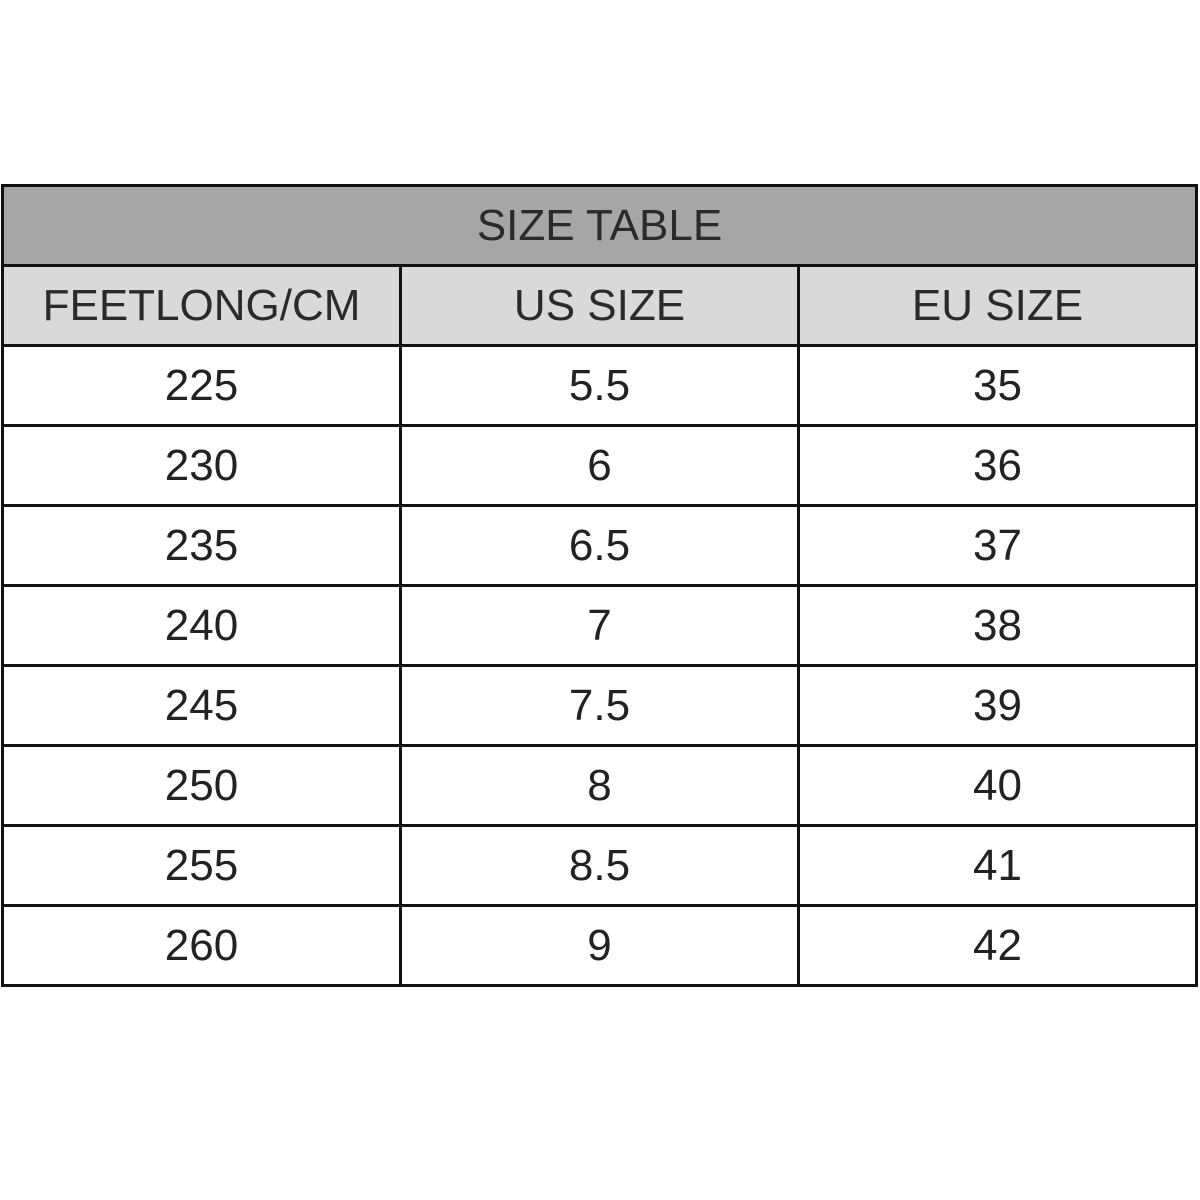 This screenshot has height=1200, width=1200. I want to click on cell-feetlong: 235, so click(201, 545).